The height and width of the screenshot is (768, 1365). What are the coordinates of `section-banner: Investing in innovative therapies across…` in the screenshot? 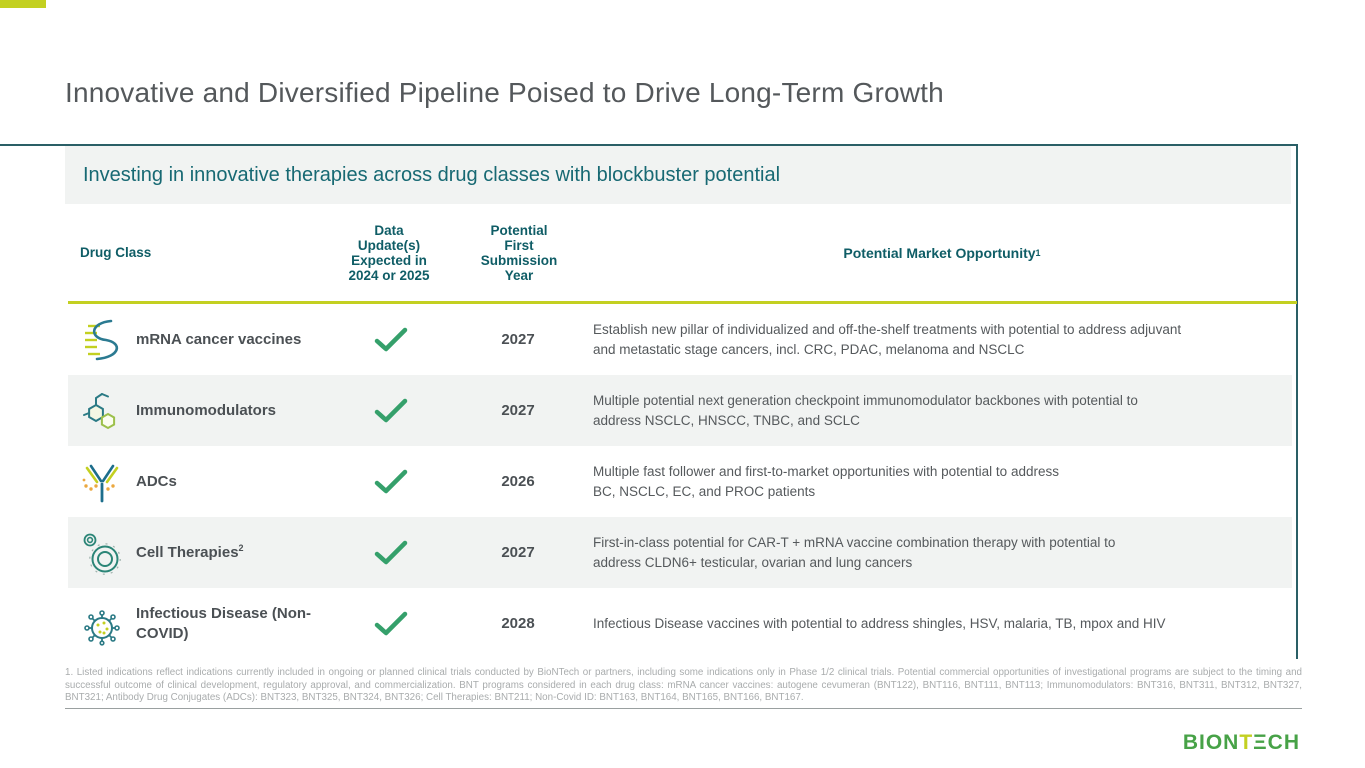 It's located at (678, 175).